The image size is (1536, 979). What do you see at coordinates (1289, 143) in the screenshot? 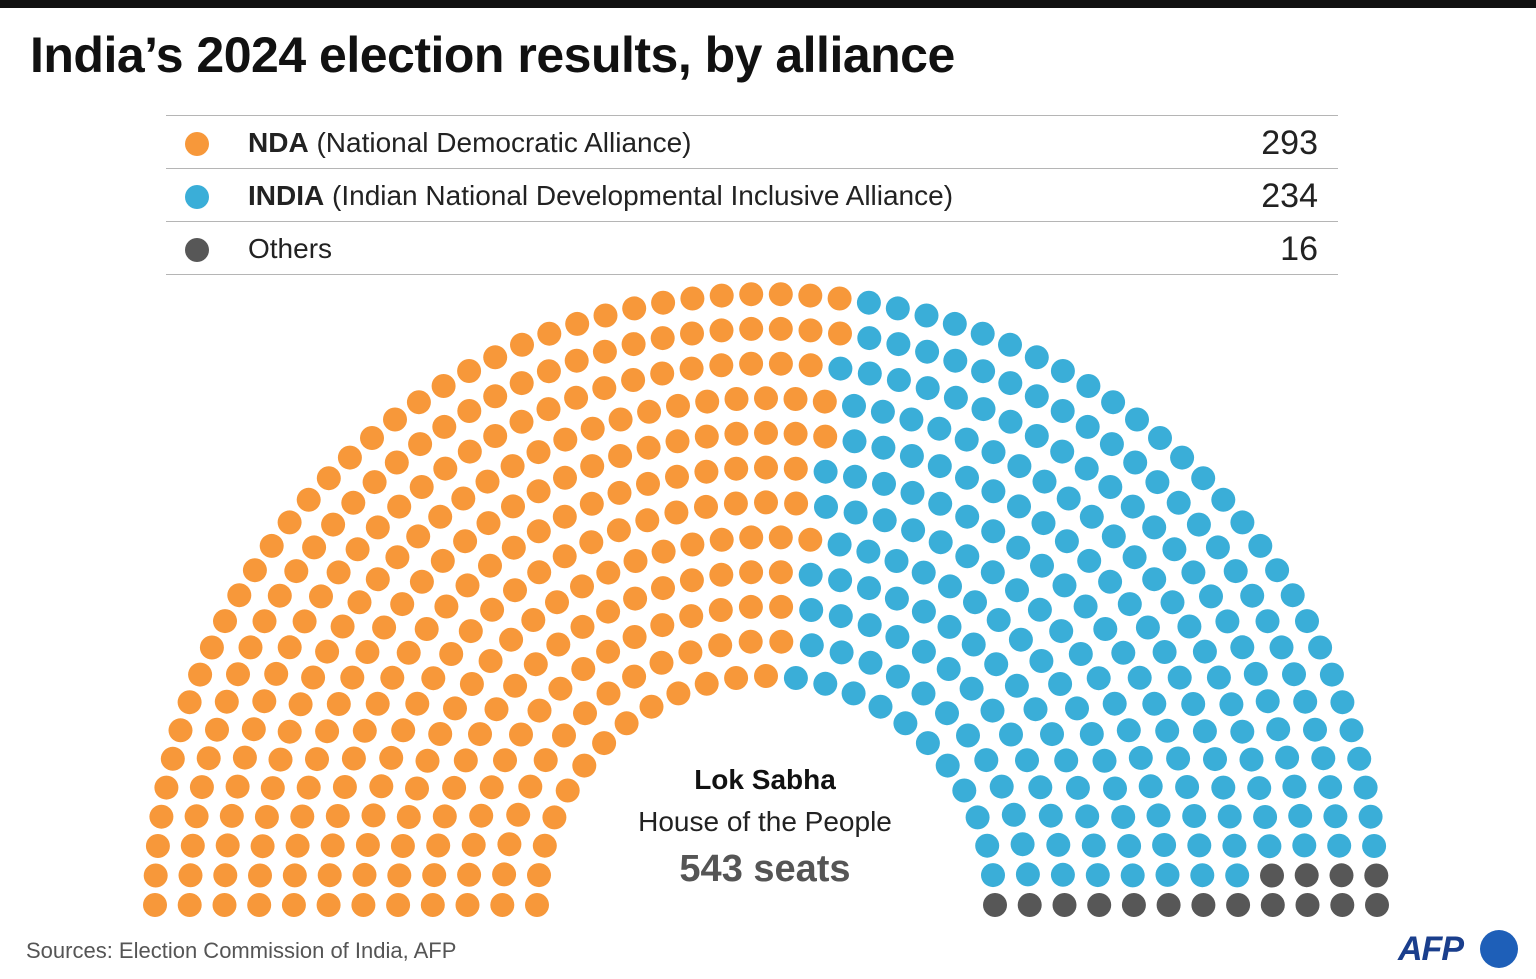
I see `legend-count-nda: 293` at bounding box center [1289, 143].